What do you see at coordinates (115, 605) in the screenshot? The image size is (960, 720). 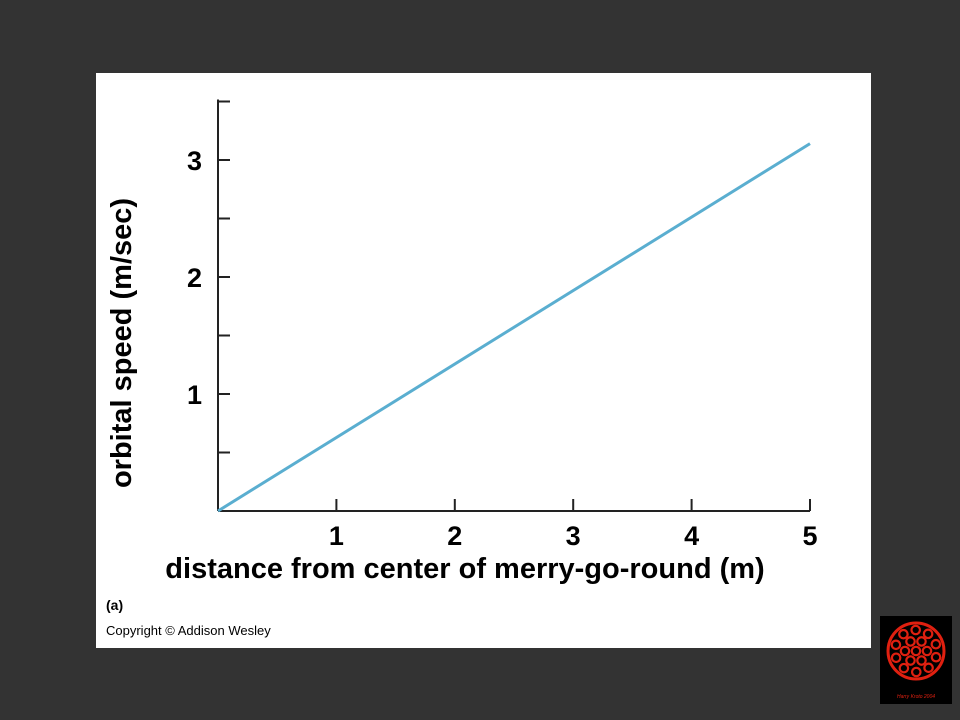 I see `panel-label: (a)` at bounding box center [115, 605].